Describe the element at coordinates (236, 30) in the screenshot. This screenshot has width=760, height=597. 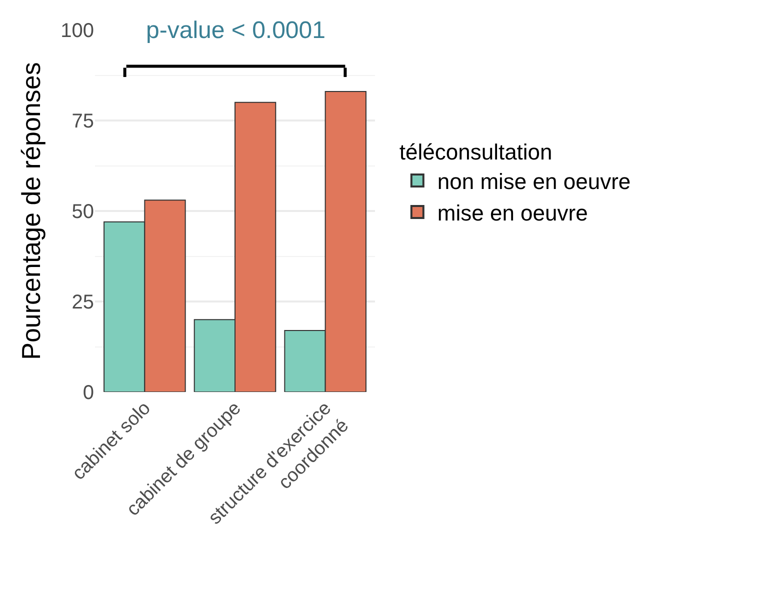
I see `annotation: p-value < 0.0001` at that location.